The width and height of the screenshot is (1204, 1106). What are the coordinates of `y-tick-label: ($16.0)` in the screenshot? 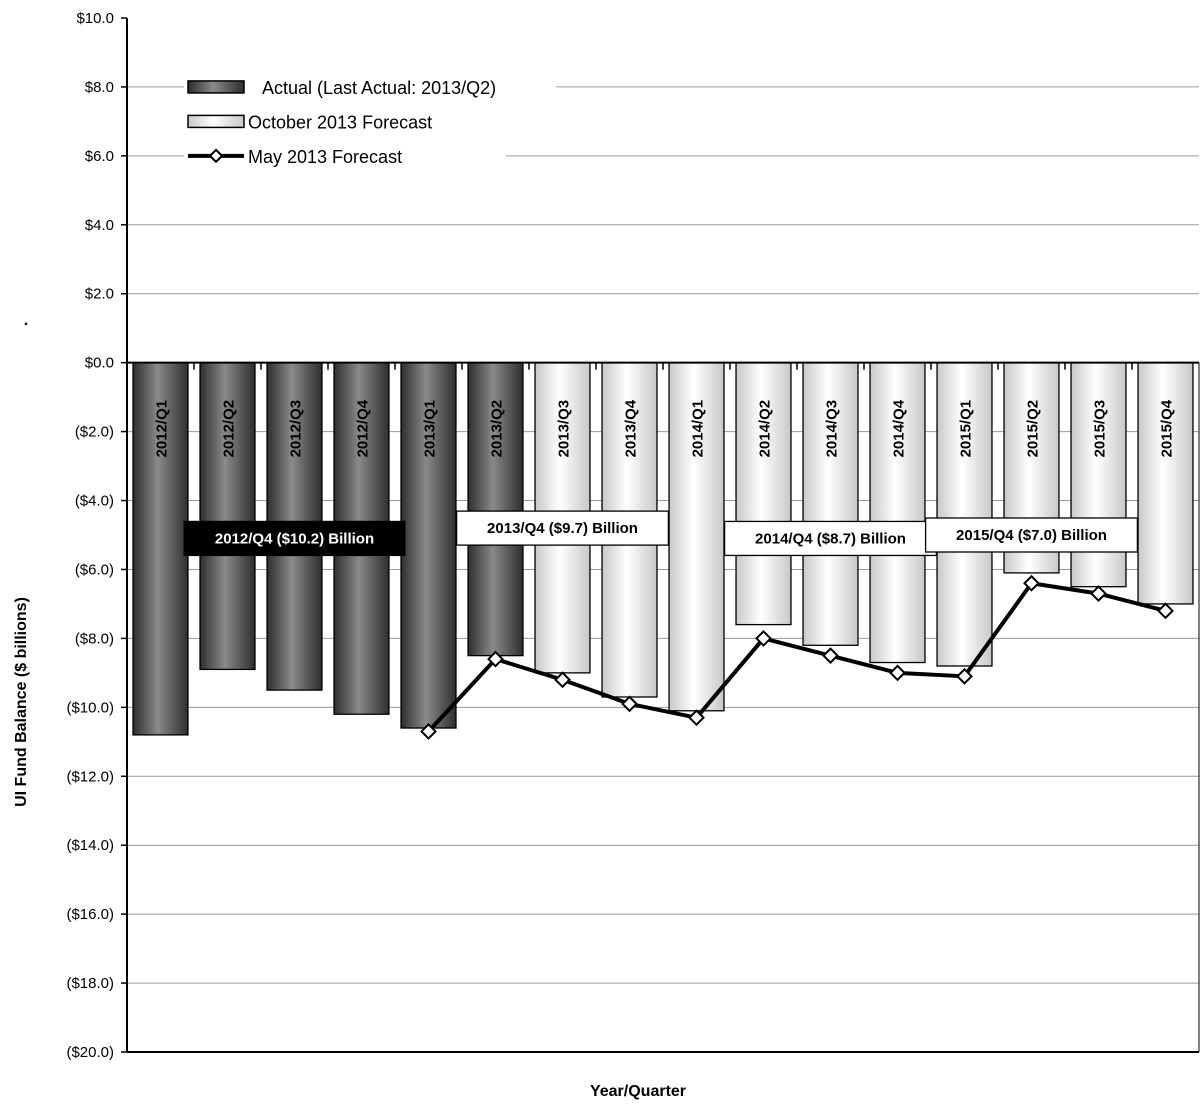 It's located at (90, 914).